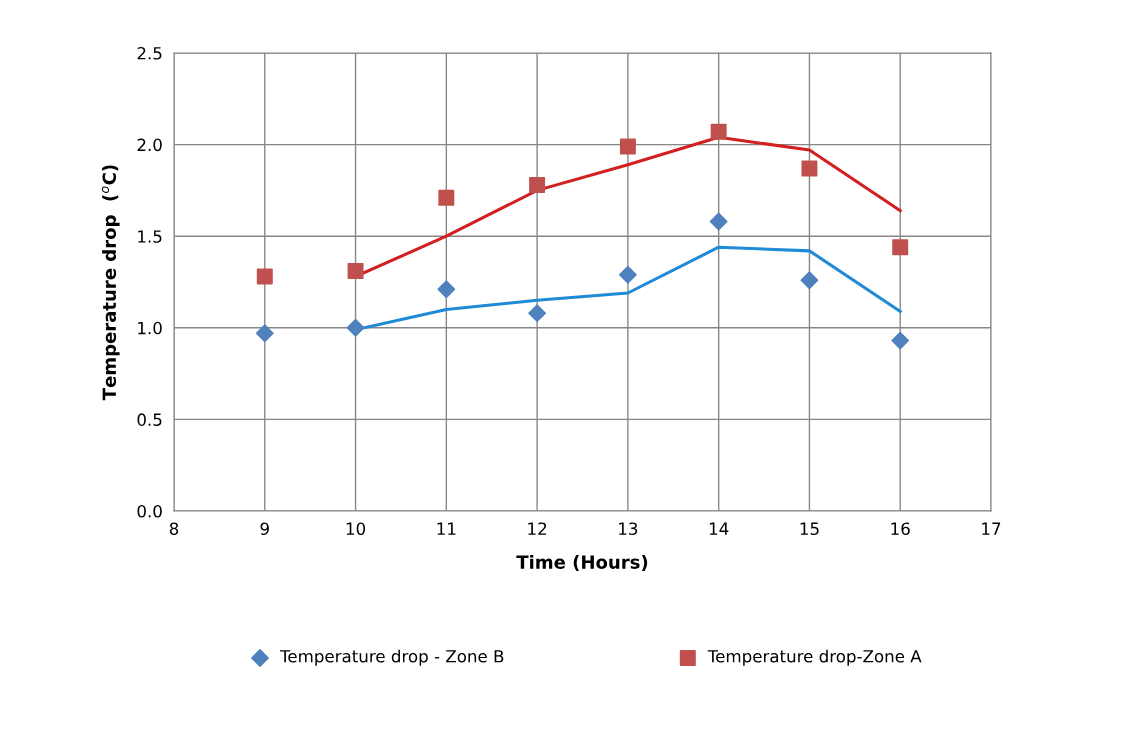  I want to click on legend-label: Temperature drop-Zone A, so click(814, 657).